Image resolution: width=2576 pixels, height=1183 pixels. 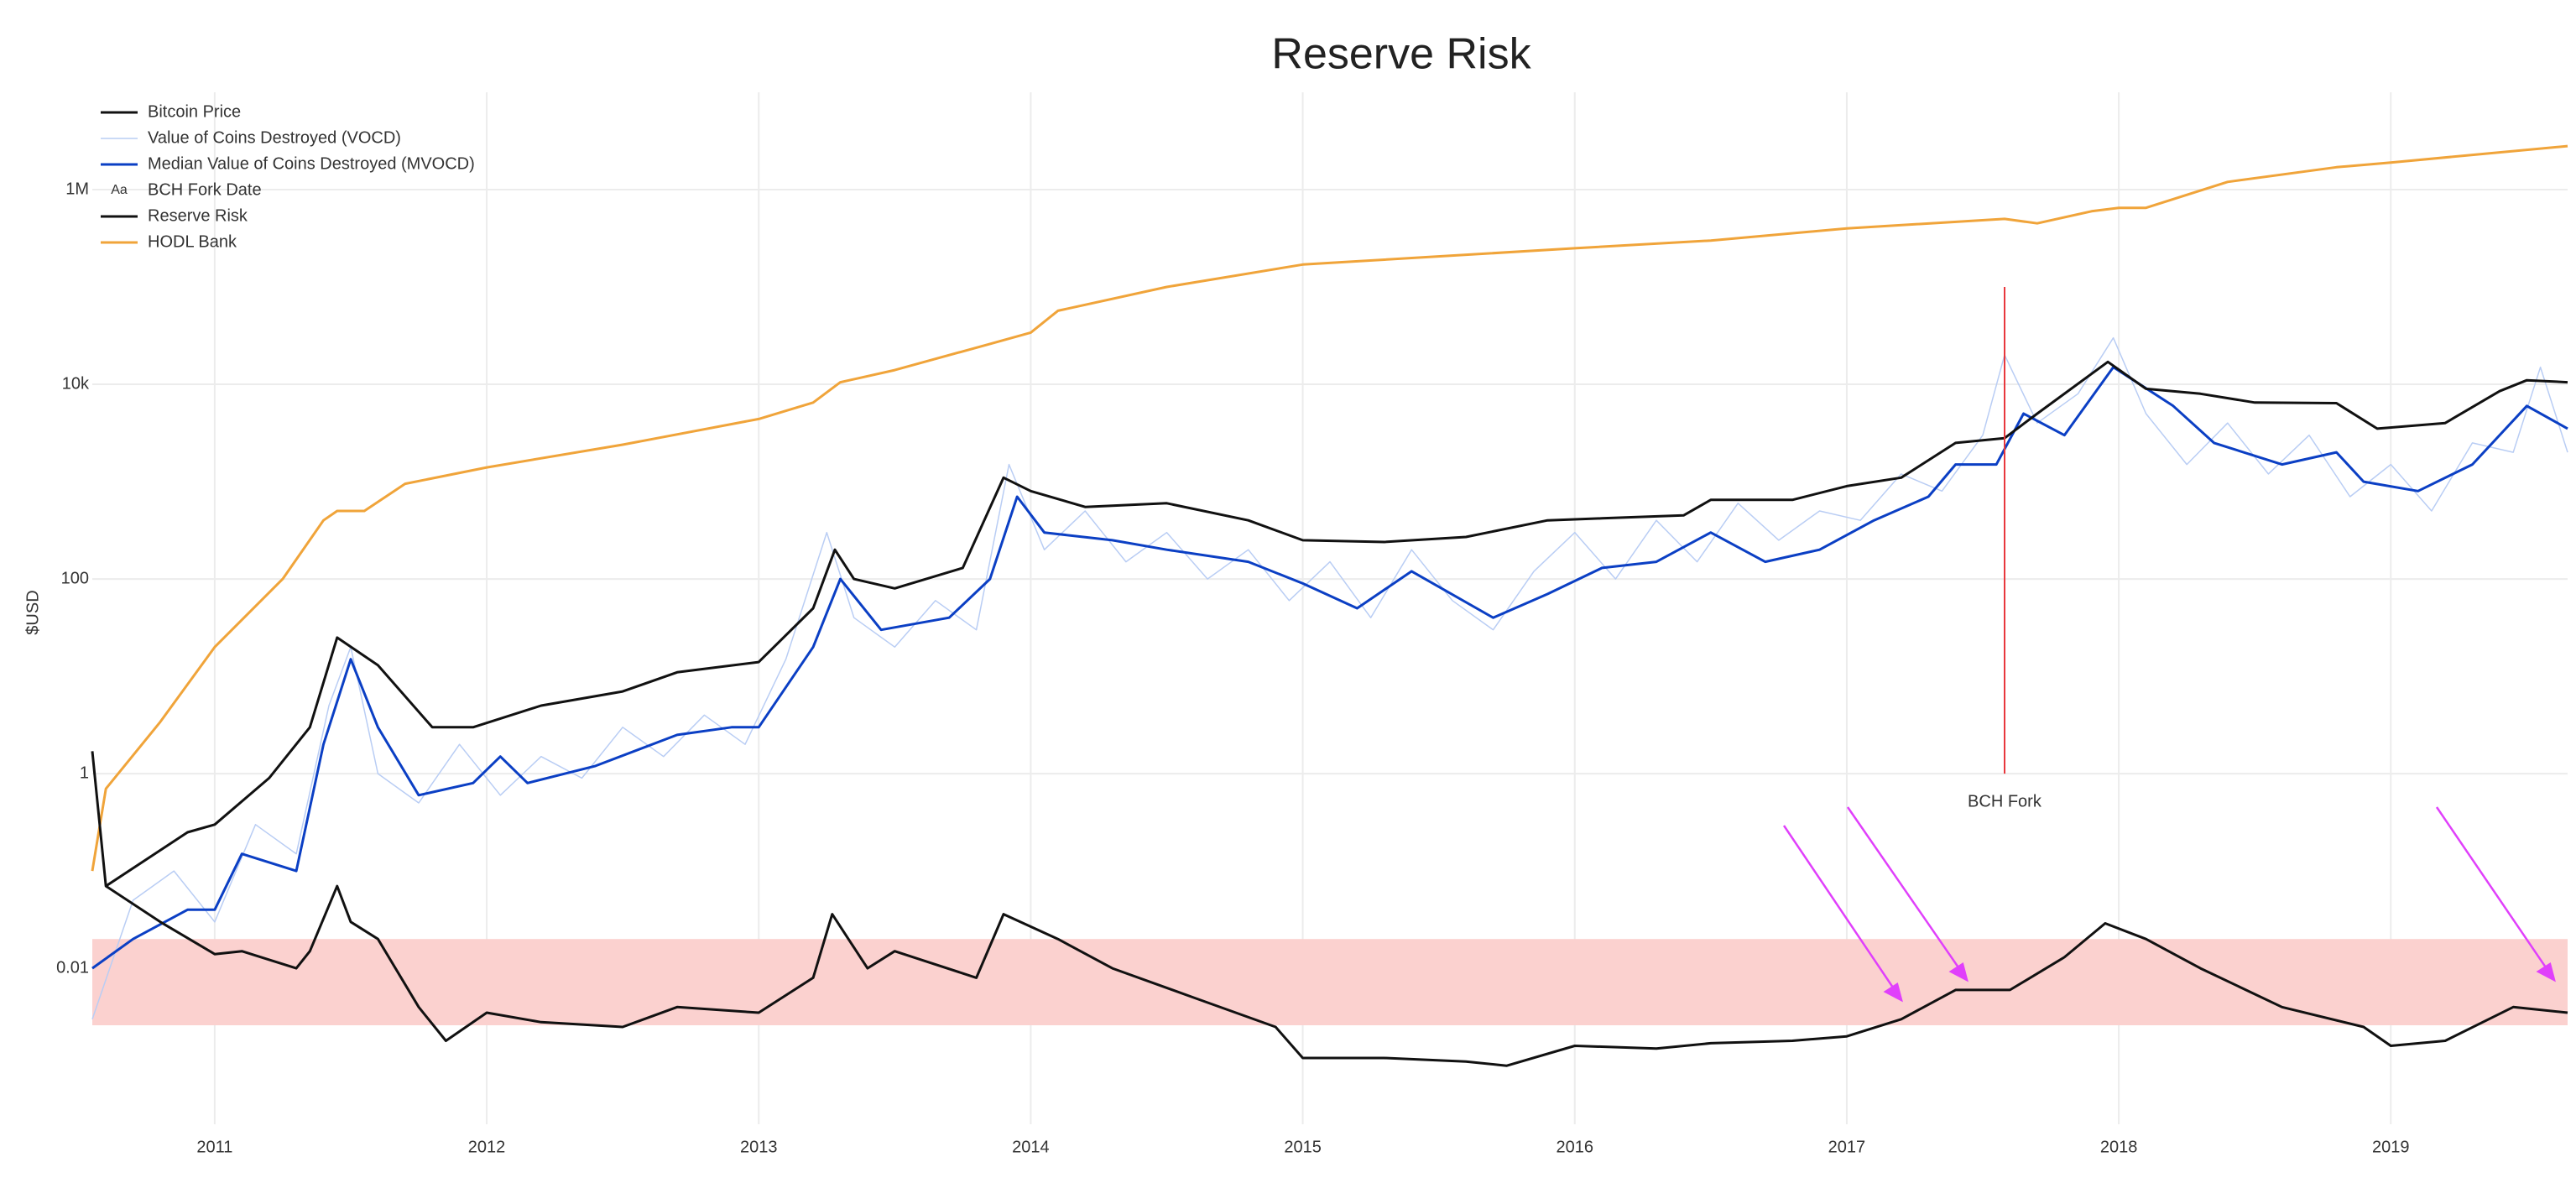 What do you see at coordinates (198, 215) in the screenshot?
I see `legend-label: Reserve Risk` at bounding box center [198, 215].